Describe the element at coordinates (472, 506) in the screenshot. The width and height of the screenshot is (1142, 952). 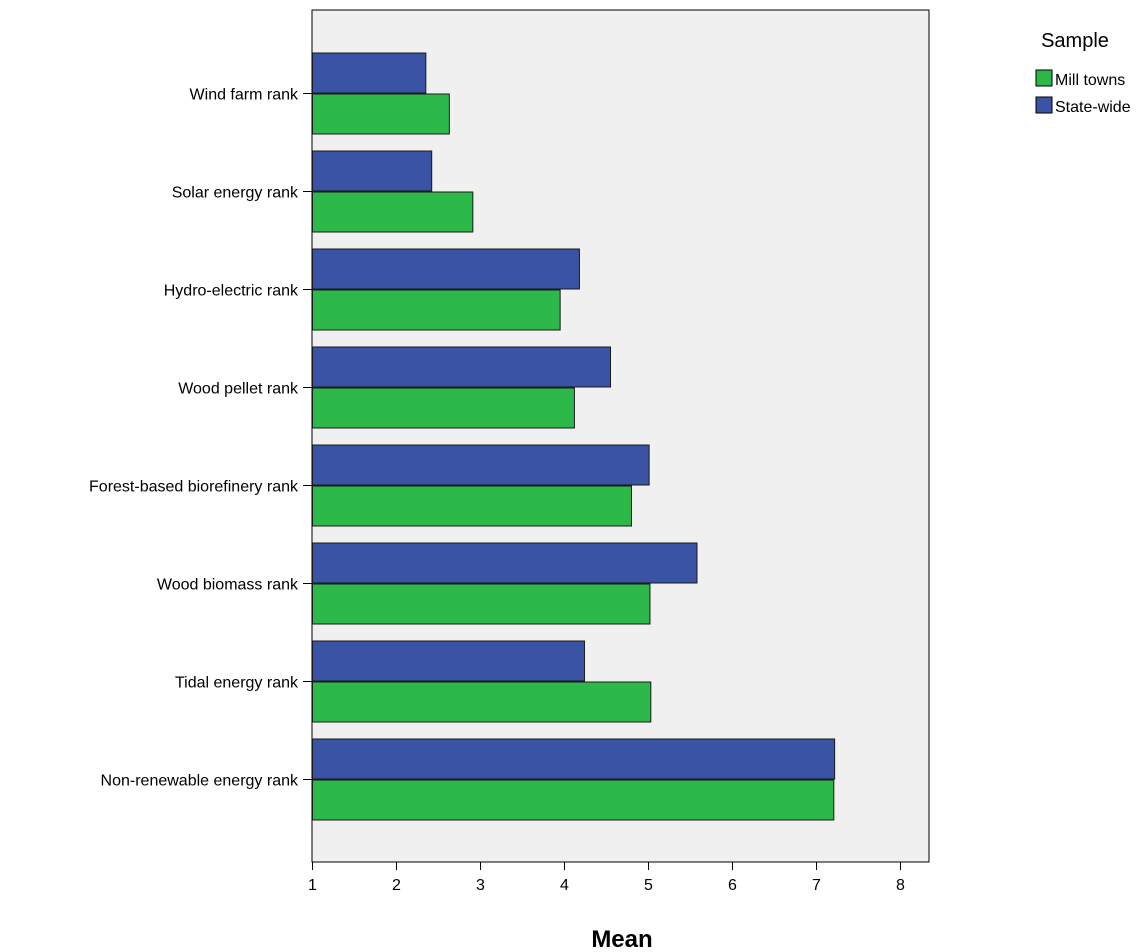
I see `bar-mill-towns-forest-based-biorefinery-rank` at that location.